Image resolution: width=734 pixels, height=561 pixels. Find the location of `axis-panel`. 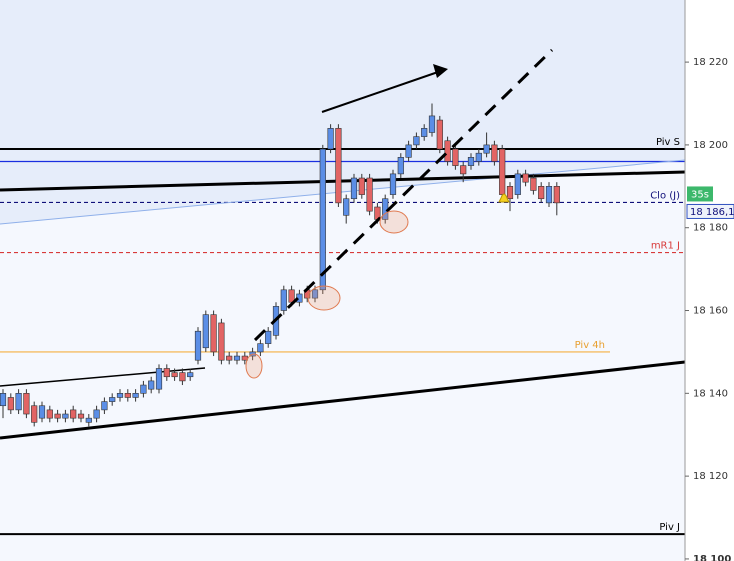

axis-panel is located at coordinates (709, 280).